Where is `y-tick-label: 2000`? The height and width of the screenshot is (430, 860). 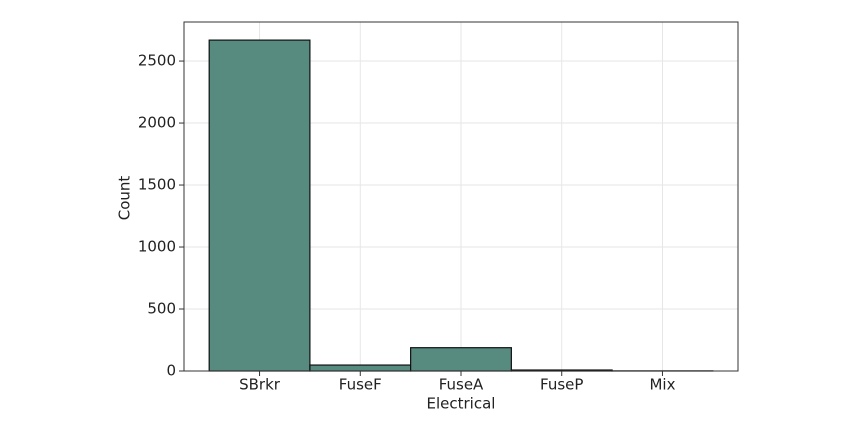
y-tick-label: 2000 is located at coordinates (157, 123).